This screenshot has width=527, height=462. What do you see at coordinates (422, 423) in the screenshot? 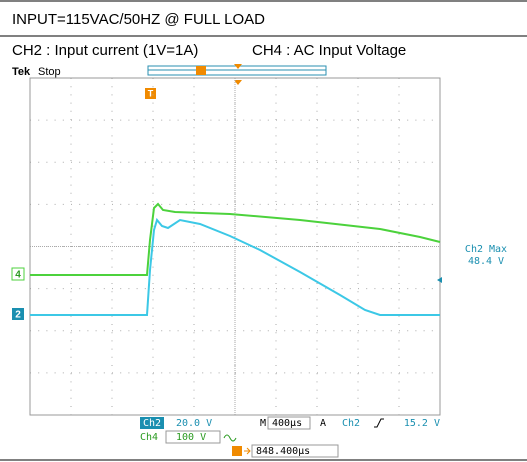
I see `trigger-level: 15.2 V` at bounding box center [422, 423].